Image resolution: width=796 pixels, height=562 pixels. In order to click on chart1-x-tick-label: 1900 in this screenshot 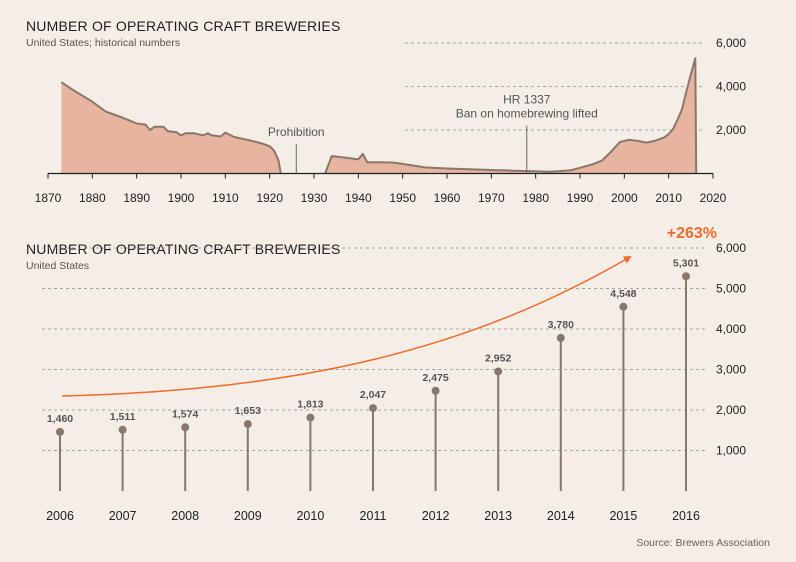, I will do `click(181, 198)`.